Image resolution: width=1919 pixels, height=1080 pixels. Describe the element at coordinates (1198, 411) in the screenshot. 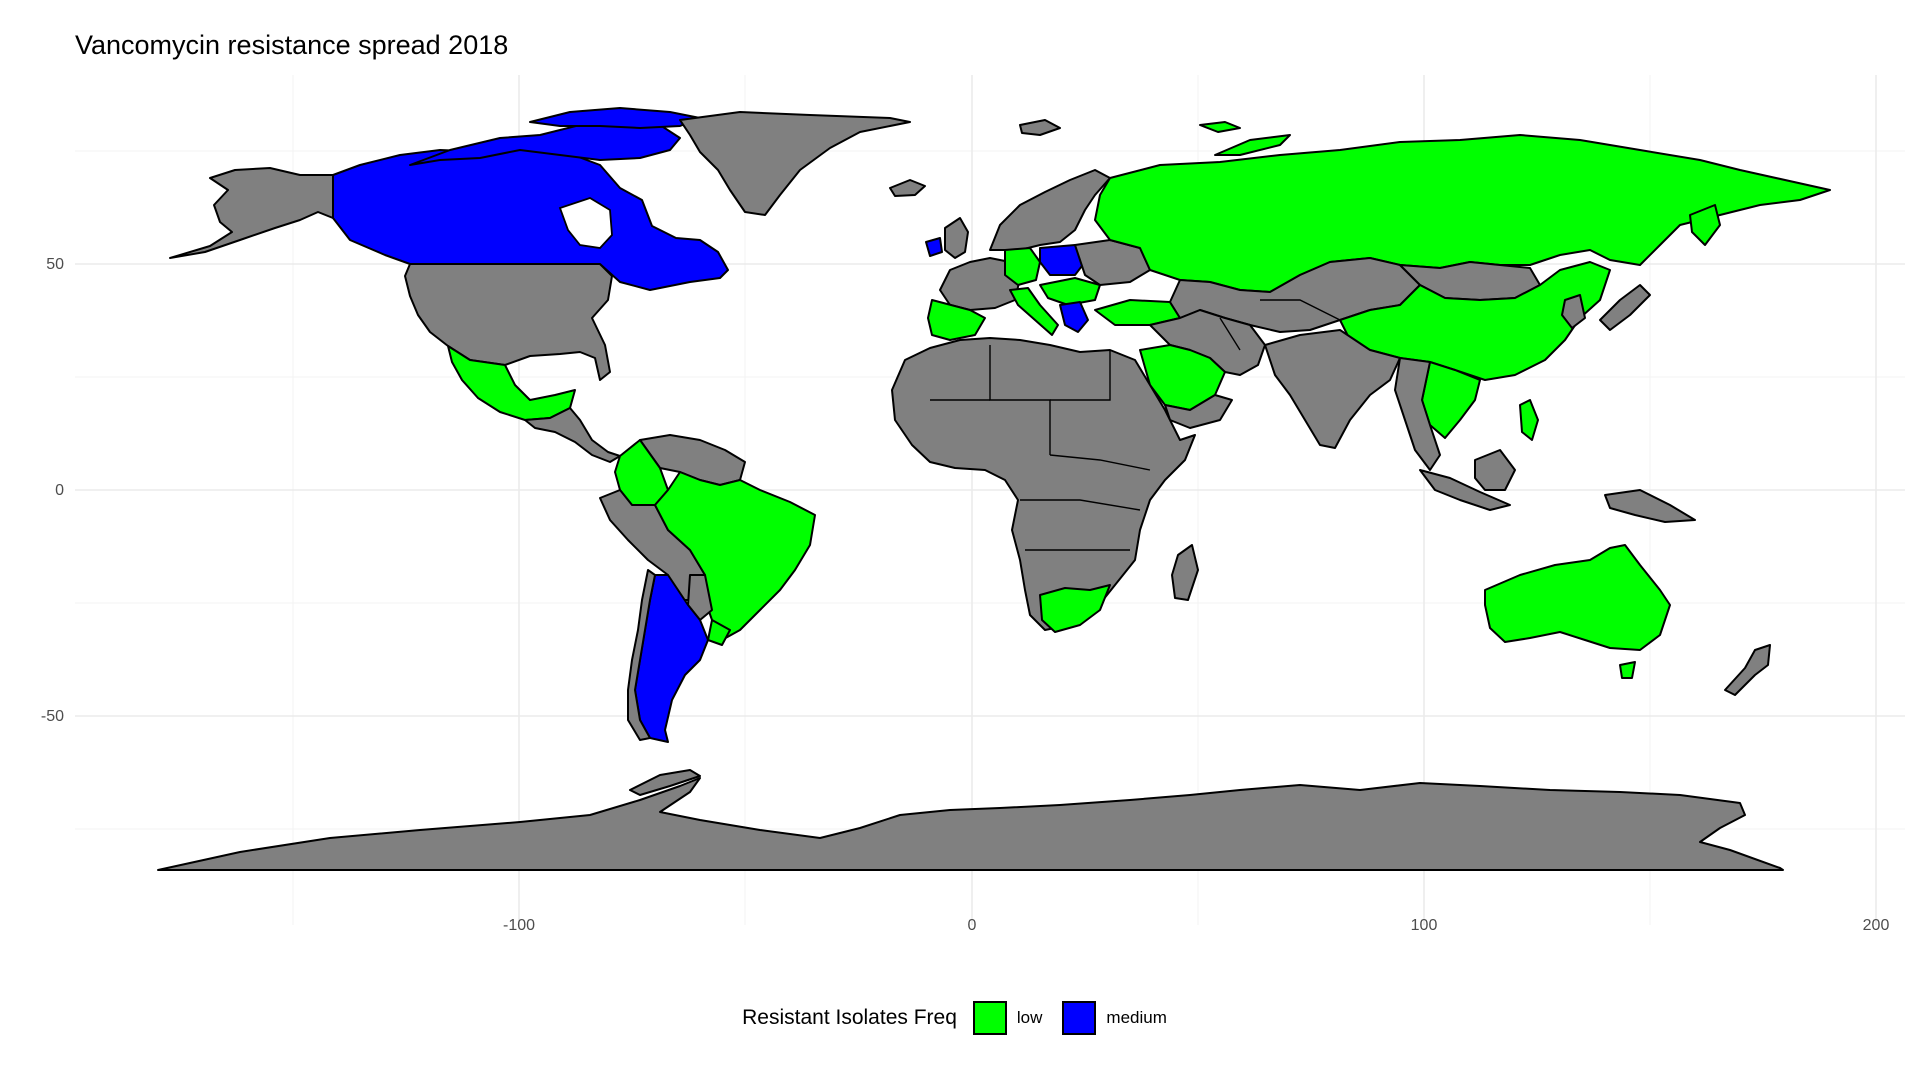

I see `yemen-oman` at that location.